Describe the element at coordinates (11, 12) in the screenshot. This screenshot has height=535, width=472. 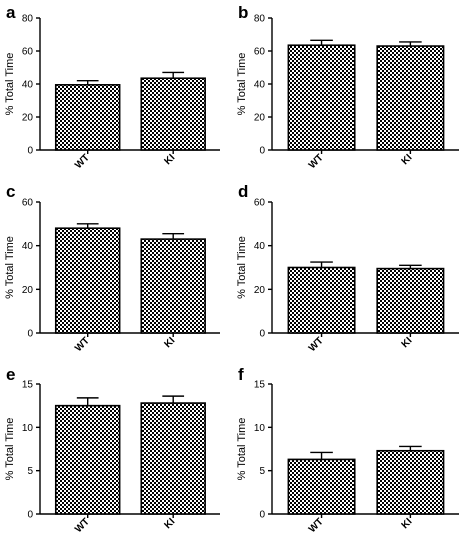
I see `panel-letter: a` at that location.